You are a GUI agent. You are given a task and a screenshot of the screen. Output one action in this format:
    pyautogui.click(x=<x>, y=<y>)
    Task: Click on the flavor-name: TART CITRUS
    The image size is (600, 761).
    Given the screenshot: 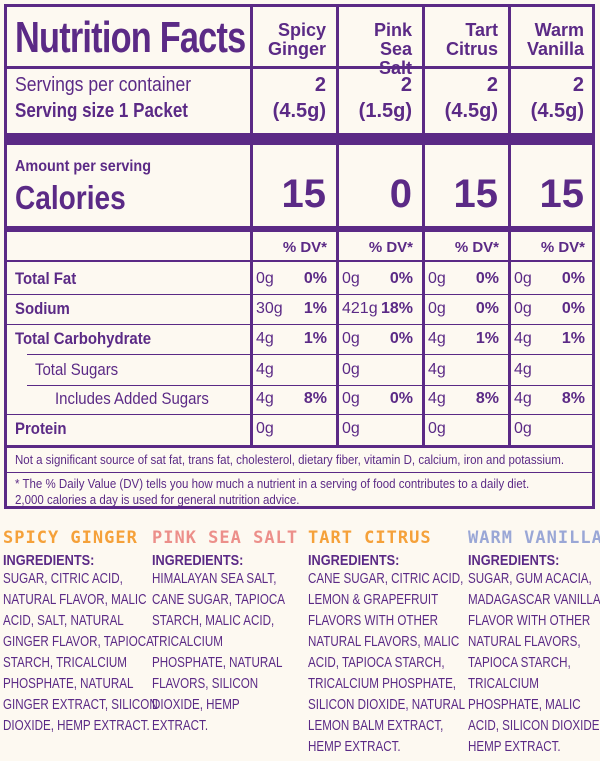 What is the action you would take?
    pyautogui.click(x=370, y=538)
    